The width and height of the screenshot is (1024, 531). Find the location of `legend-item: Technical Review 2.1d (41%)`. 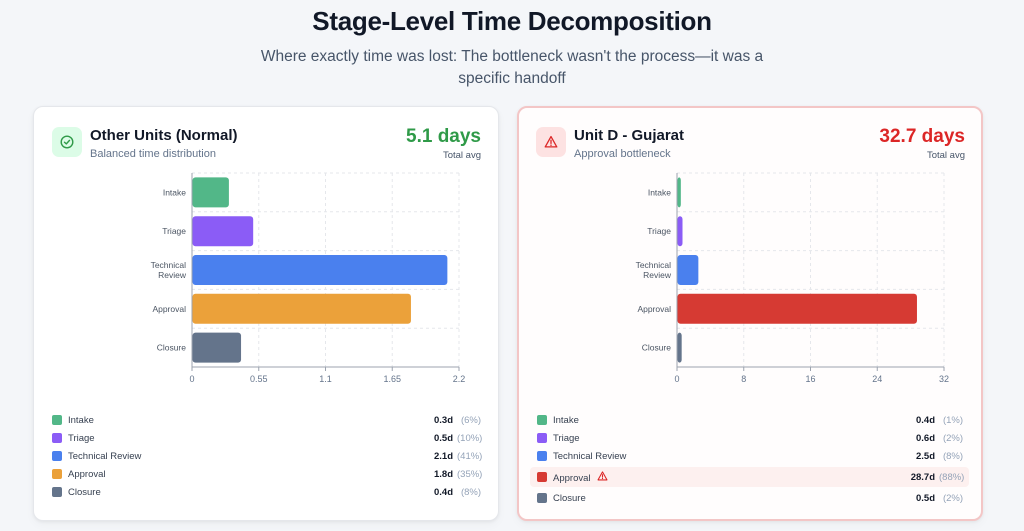

legend-item: Technical Review 2.1d (41%) is located at coordinates (266, 456).